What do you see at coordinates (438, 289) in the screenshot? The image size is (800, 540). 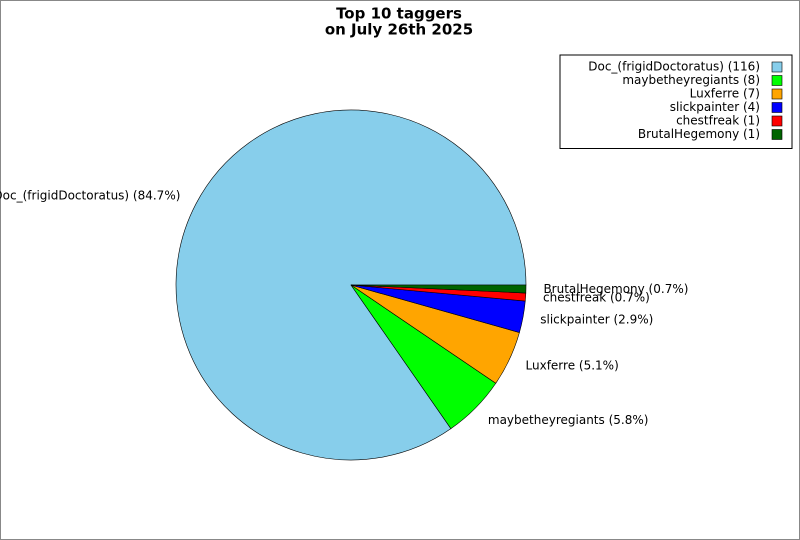 I see `pie-slice` at bounding box center [438, 289].